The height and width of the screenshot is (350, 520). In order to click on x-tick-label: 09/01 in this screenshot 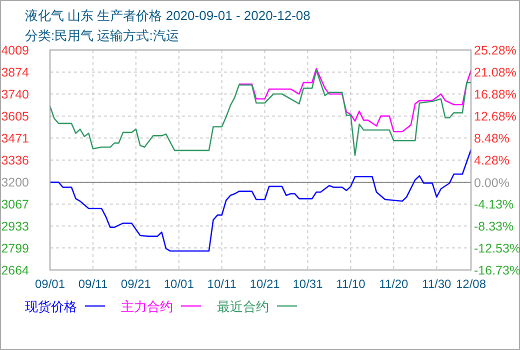, I will do `click(50, 284)`.